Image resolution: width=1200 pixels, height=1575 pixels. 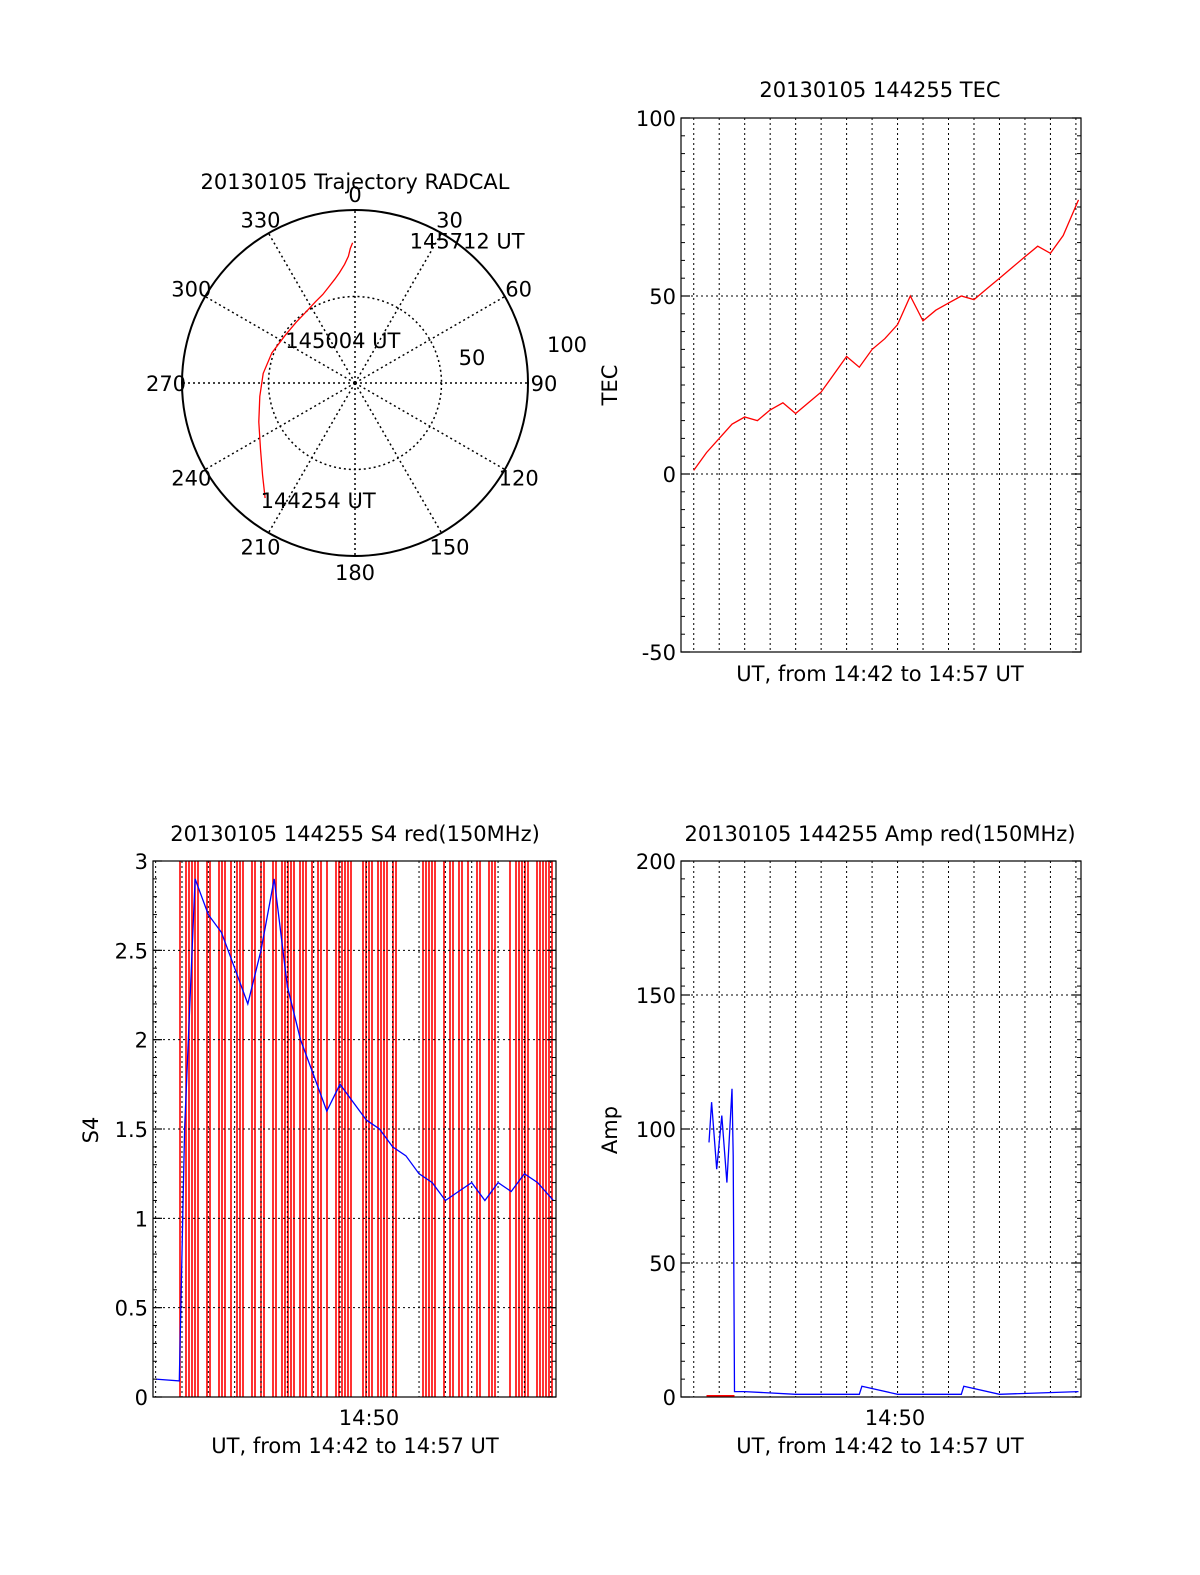 What do you see at coordinates (544, 384) in the screenshot?
I see `azimuth-label-90: 90` at bounding box center [544, 384].